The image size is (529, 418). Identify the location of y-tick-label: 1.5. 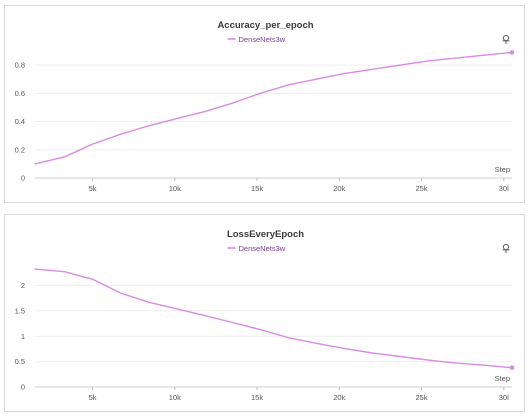
(20, 310).